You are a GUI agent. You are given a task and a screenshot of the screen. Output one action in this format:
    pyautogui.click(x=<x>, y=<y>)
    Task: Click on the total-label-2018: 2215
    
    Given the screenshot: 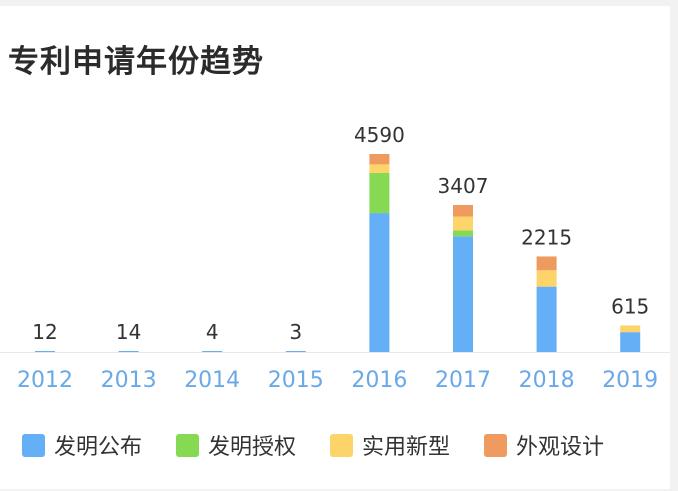 What is the action you would take?
    pyautogui.click(x=546, y=237)
    